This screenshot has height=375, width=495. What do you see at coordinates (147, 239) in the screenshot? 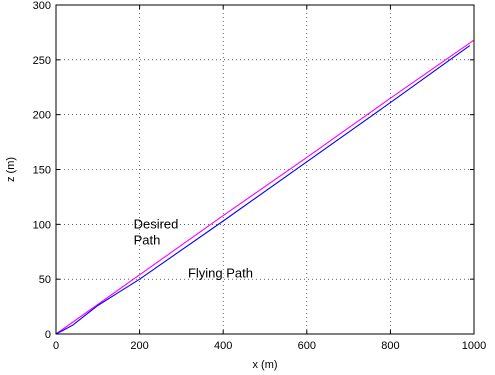
I see `annotation-text: Path` at bounding box center [147, 239].